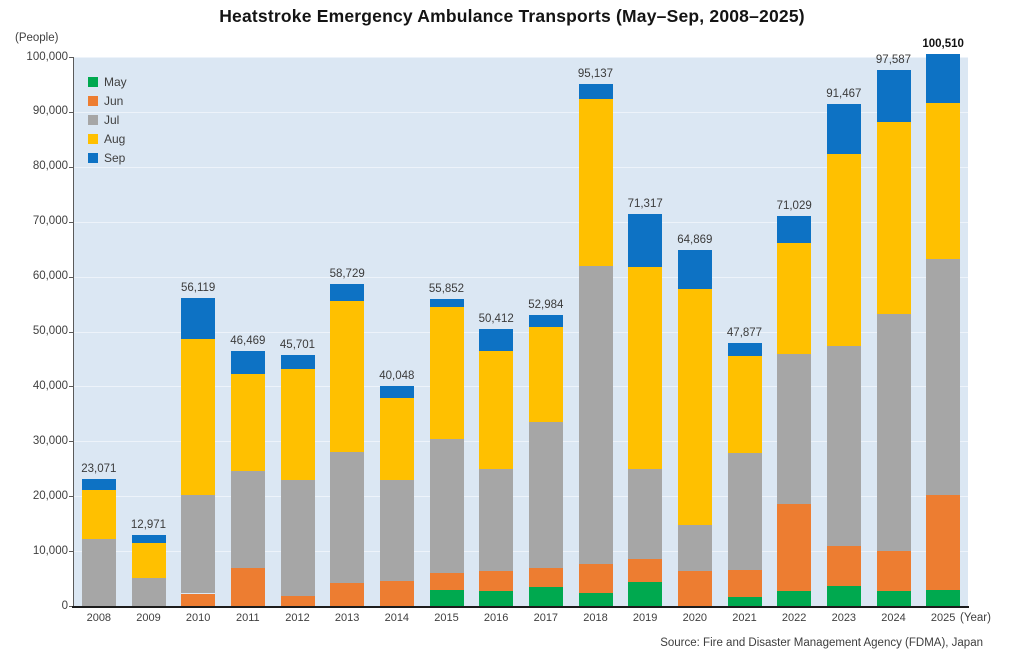 The height and width of the screenshot is (670, 1024). What do you see at coordinates (198, 599) in the screenshot?
I see `bar-2010-jun-segment` at bounding box center [198, 599].